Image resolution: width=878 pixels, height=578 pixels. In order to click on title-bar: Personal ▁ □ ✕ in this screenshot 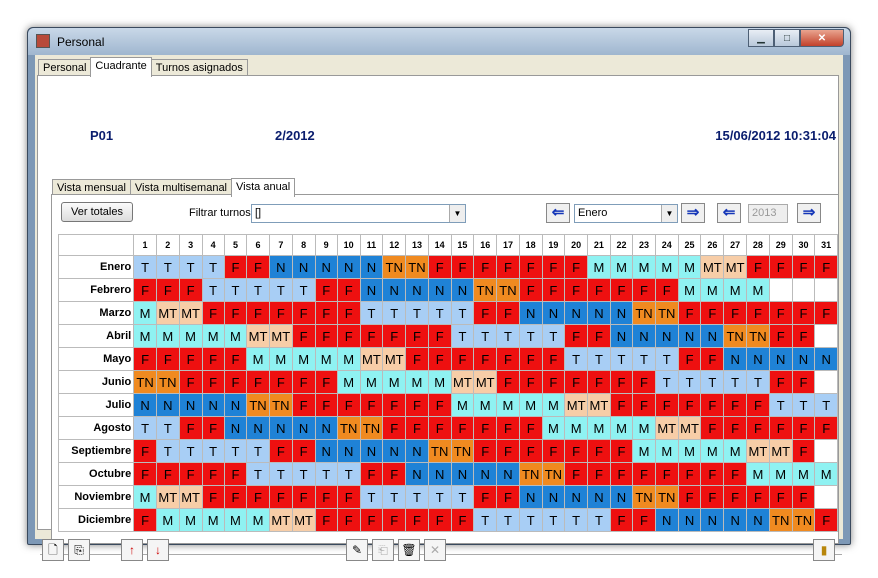, I will do `click(439, 41)`.